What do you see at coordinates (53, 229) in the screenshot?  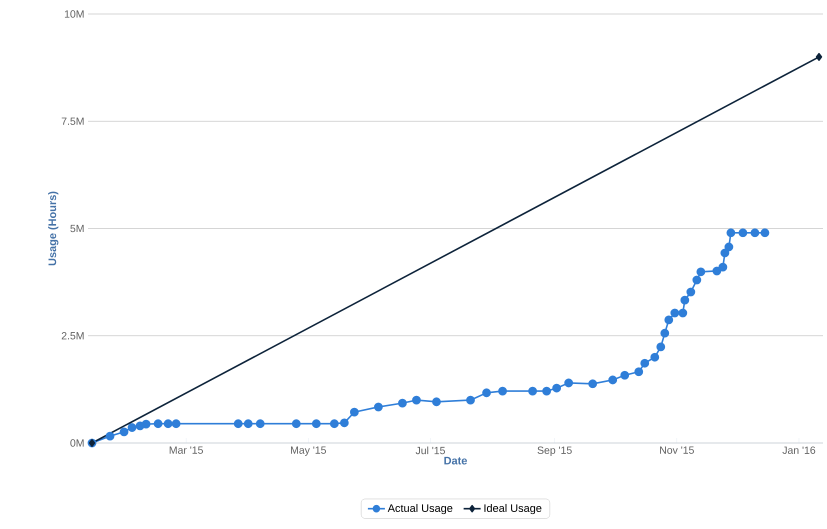 I see `y-axis-title: Usage (Hours)` at bounding box center [53, 229].